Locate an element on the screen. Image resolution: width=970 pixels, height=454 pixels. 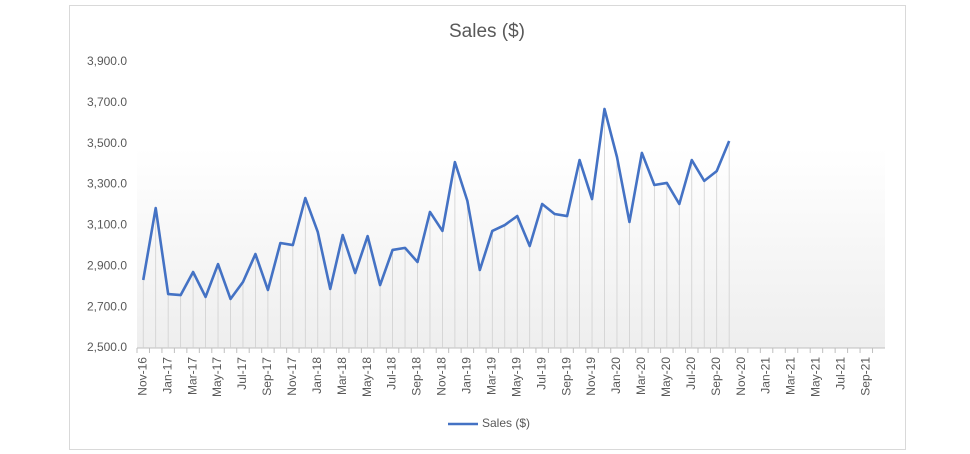
y-tick-label: 3,900.0 is located at coordinates (107, 61).